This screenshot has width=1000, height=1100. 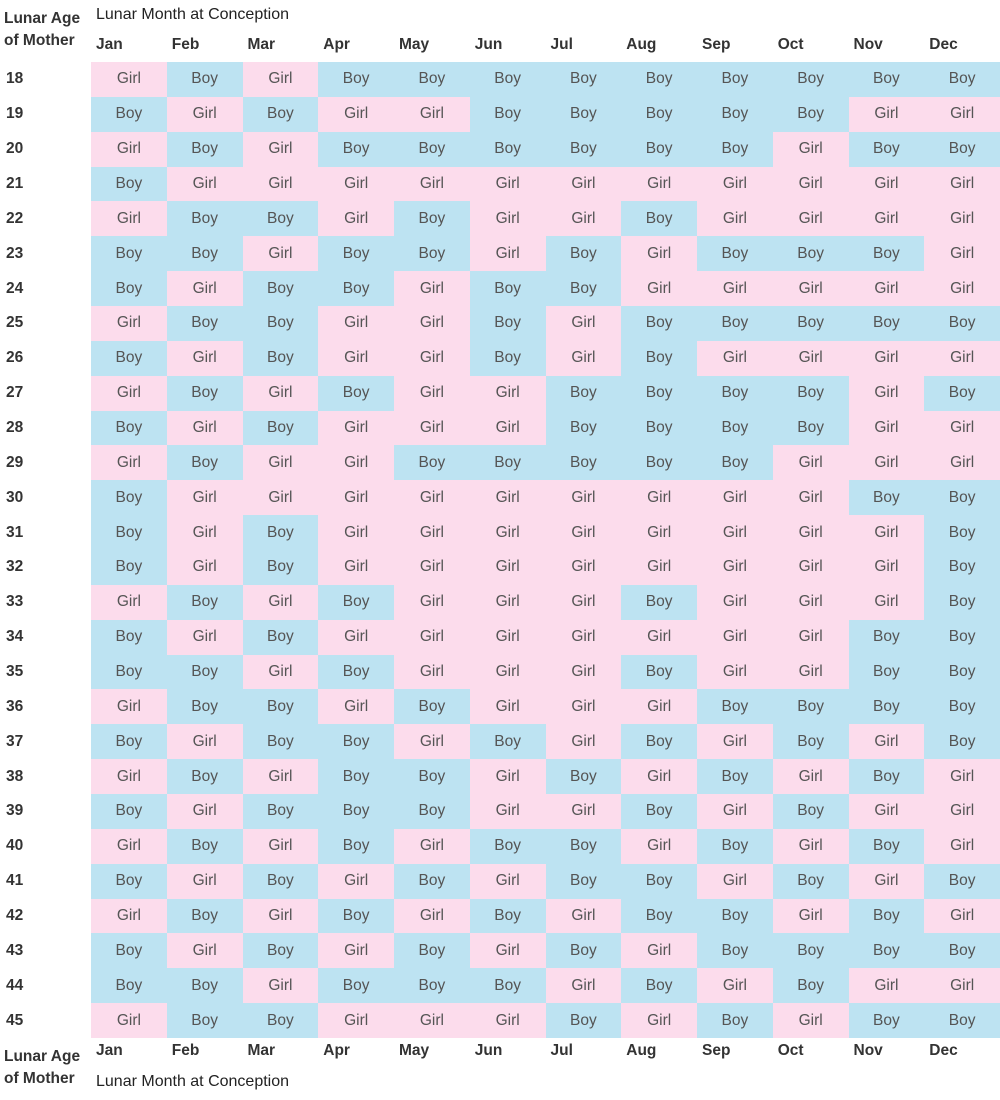 I want to click on mother-age-label: 44, so click(x=15, y=985).